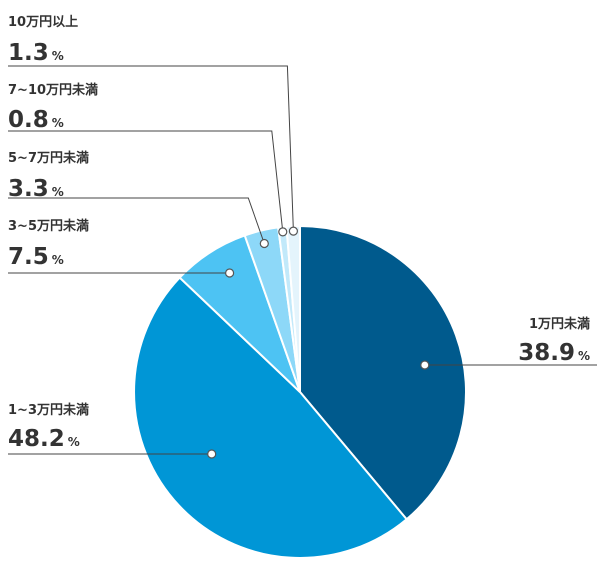 The image size is (600, 566). Describe the element at coordinates (559, 324) in the screenshot. I see `slice-label: 1万円未満` at that location.